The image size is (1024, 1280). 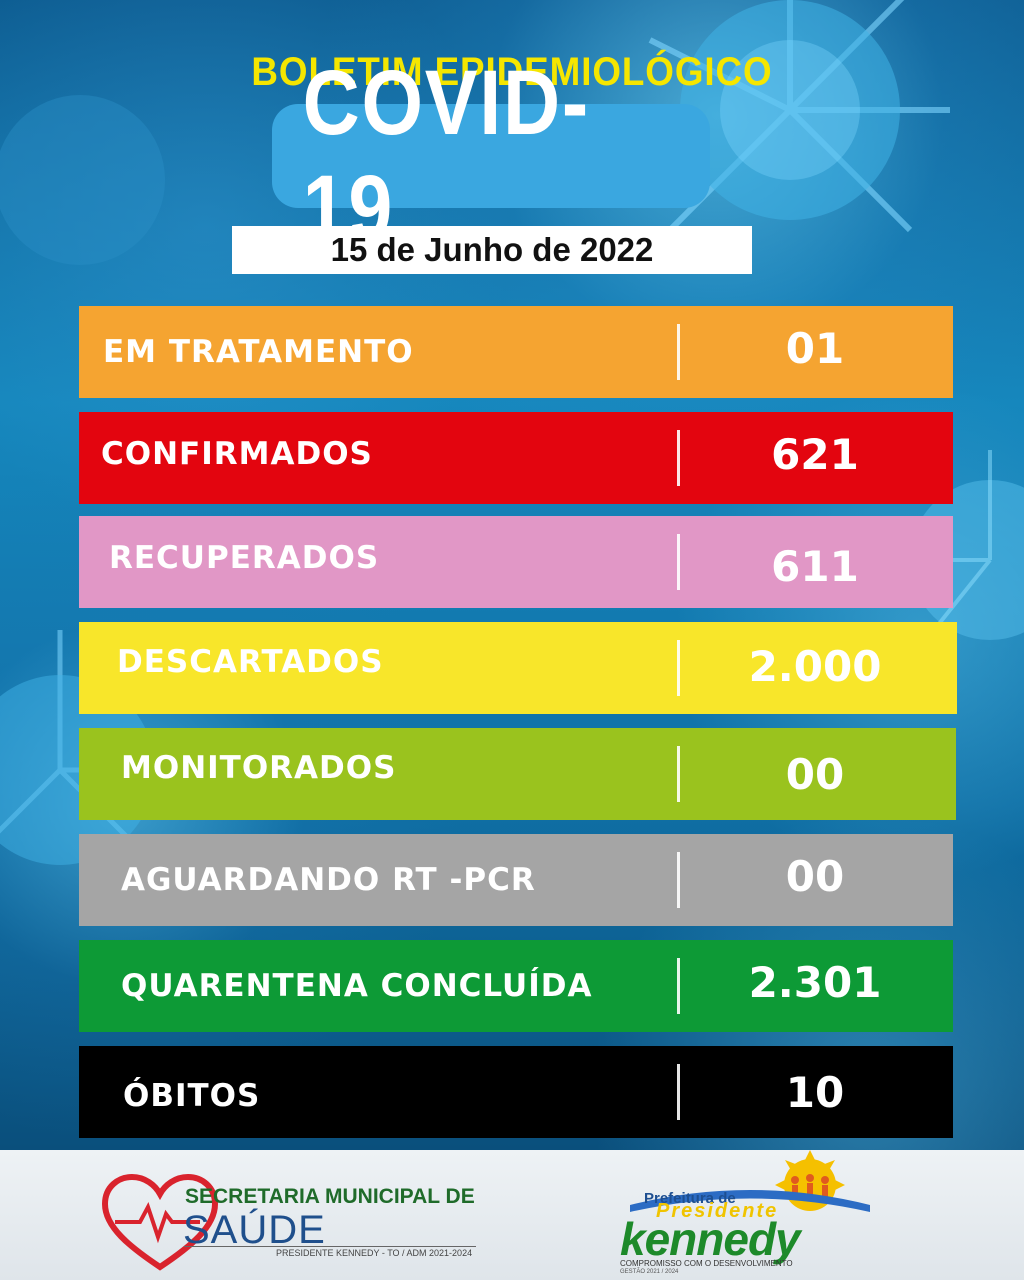 What do you see at coordinates (717, 1211) in the screenshot?
I see `prefeitura-presidente: Presidente` at bounding box center [717, 1211].